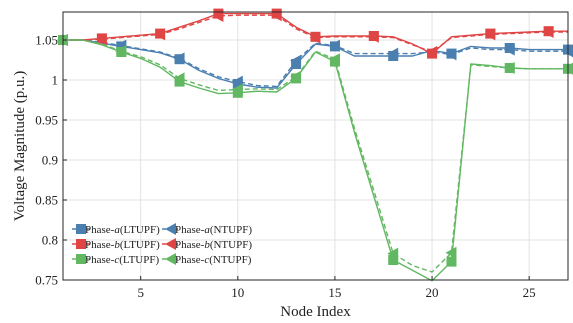 The height and width of the screenshot is (323, 573). I want to click on legend-entry: Phase-a(NTUPF), so click(207, 229).